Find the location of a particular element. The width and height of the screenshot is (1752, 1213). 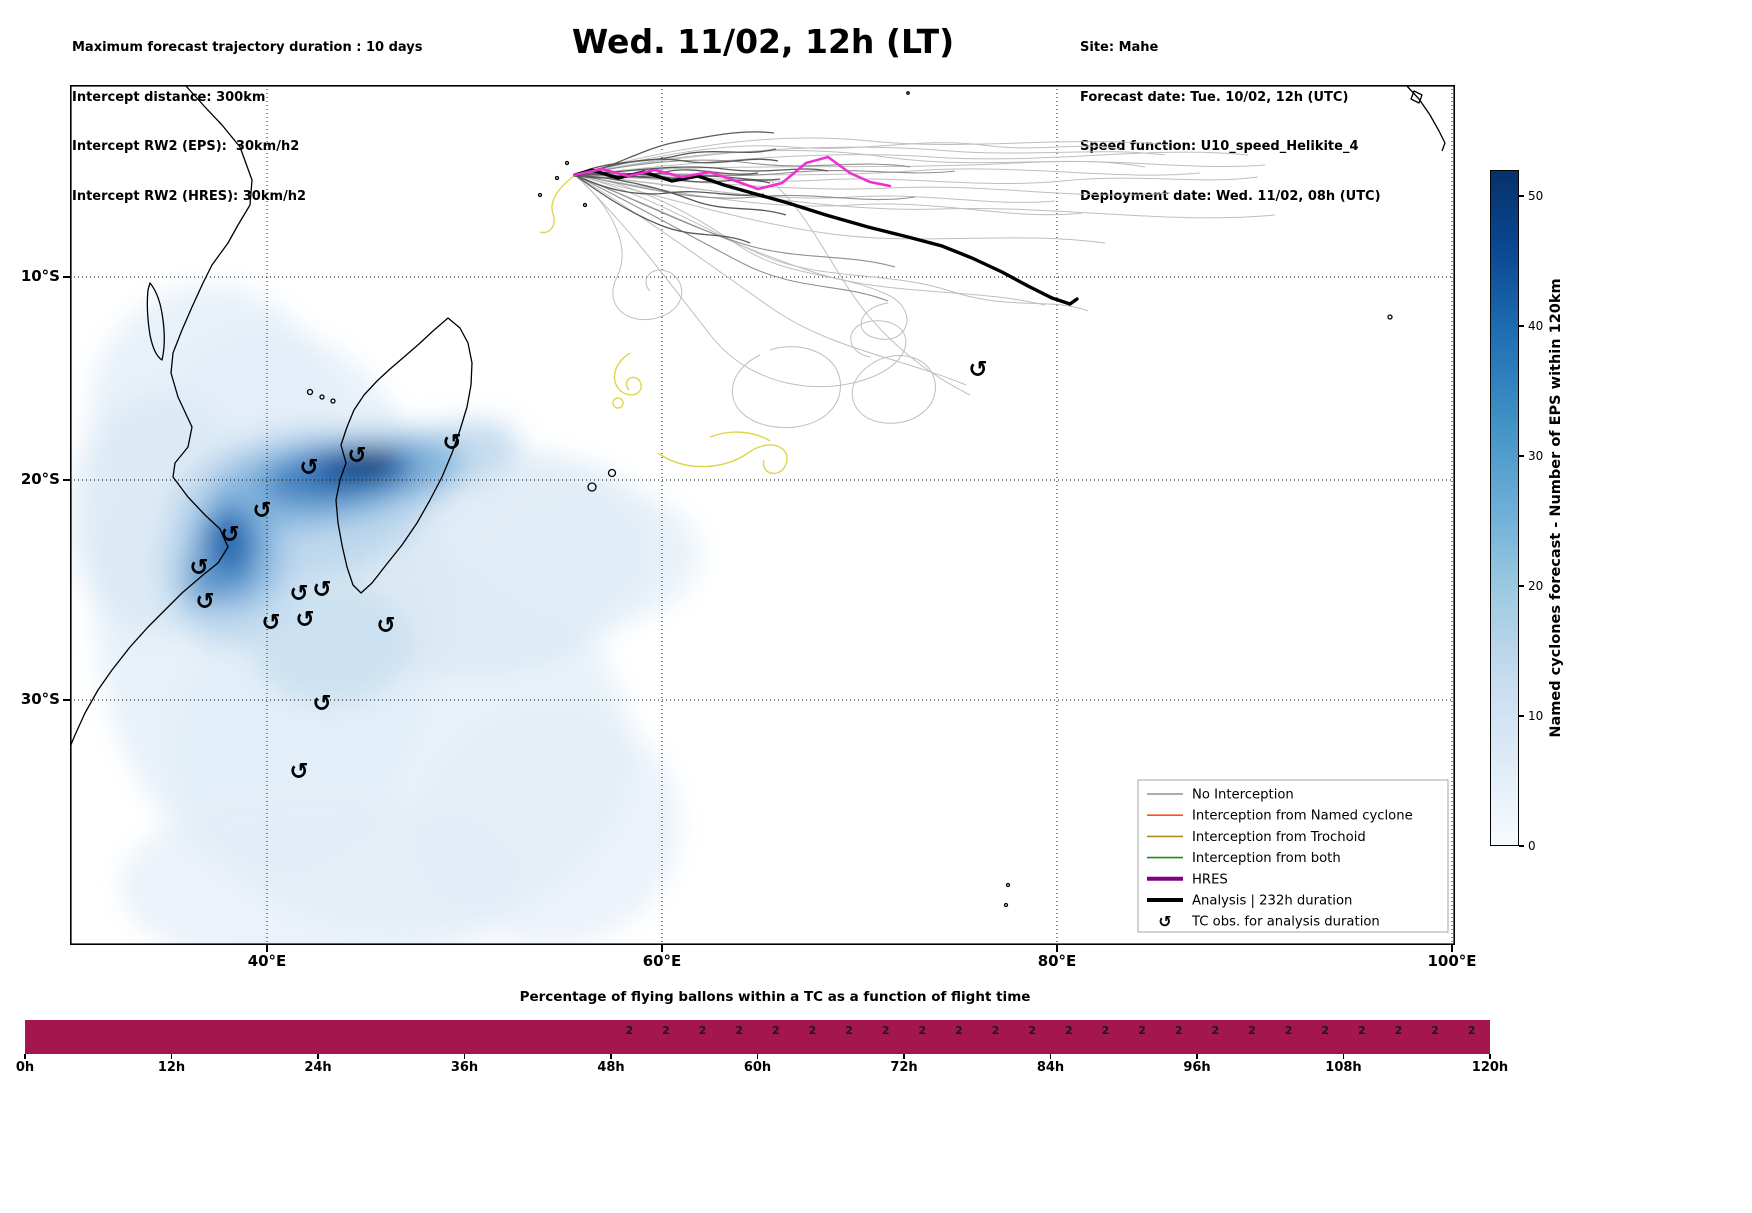

colorbar-gradient is located at coordinates (1504, 508).